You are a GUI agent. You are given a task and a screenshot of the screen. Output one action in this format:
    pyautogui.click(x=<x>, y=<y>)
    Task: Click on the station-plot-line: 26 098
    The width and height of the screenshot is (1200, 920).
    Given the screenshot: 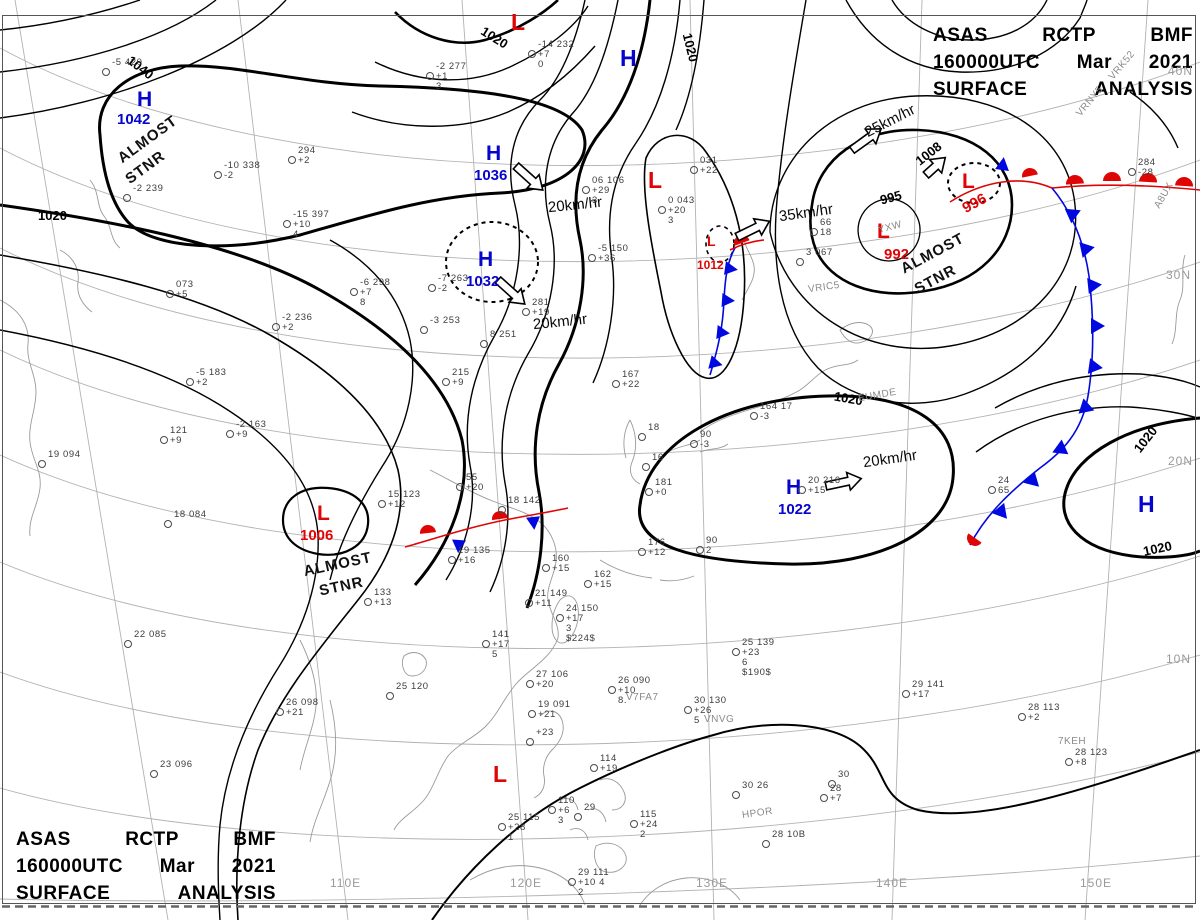 What is the action you would take?
    pyautogui.click(x=302, y=702)
    